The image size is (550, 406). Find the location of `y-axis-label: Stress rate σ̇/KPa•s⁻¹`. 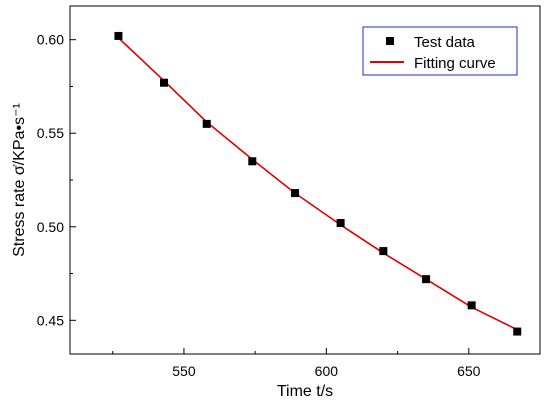

y-axis-label: Stress rate σ̇/KPa•s⁻¹ is located at coordinates (19, 180).